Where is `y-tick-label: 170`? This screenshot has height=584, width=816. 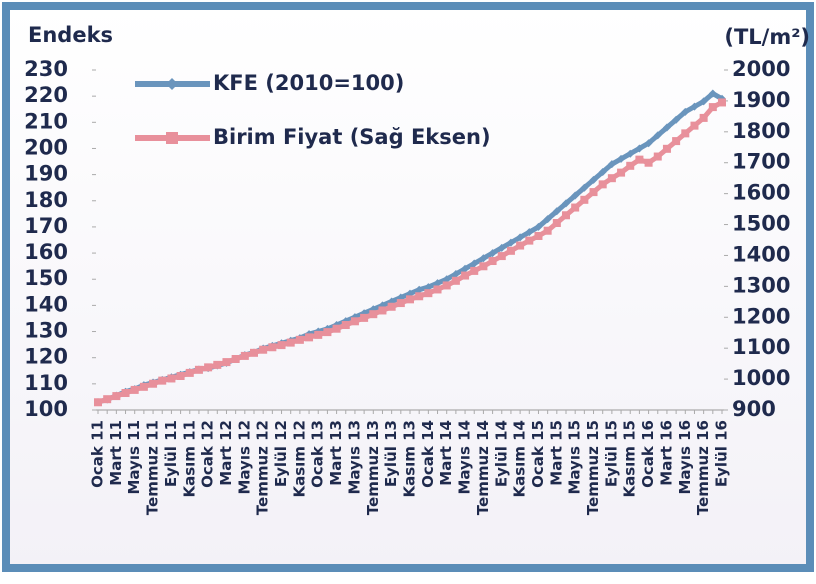
y-tick-label: 170 is located at coordinates (46, 226).